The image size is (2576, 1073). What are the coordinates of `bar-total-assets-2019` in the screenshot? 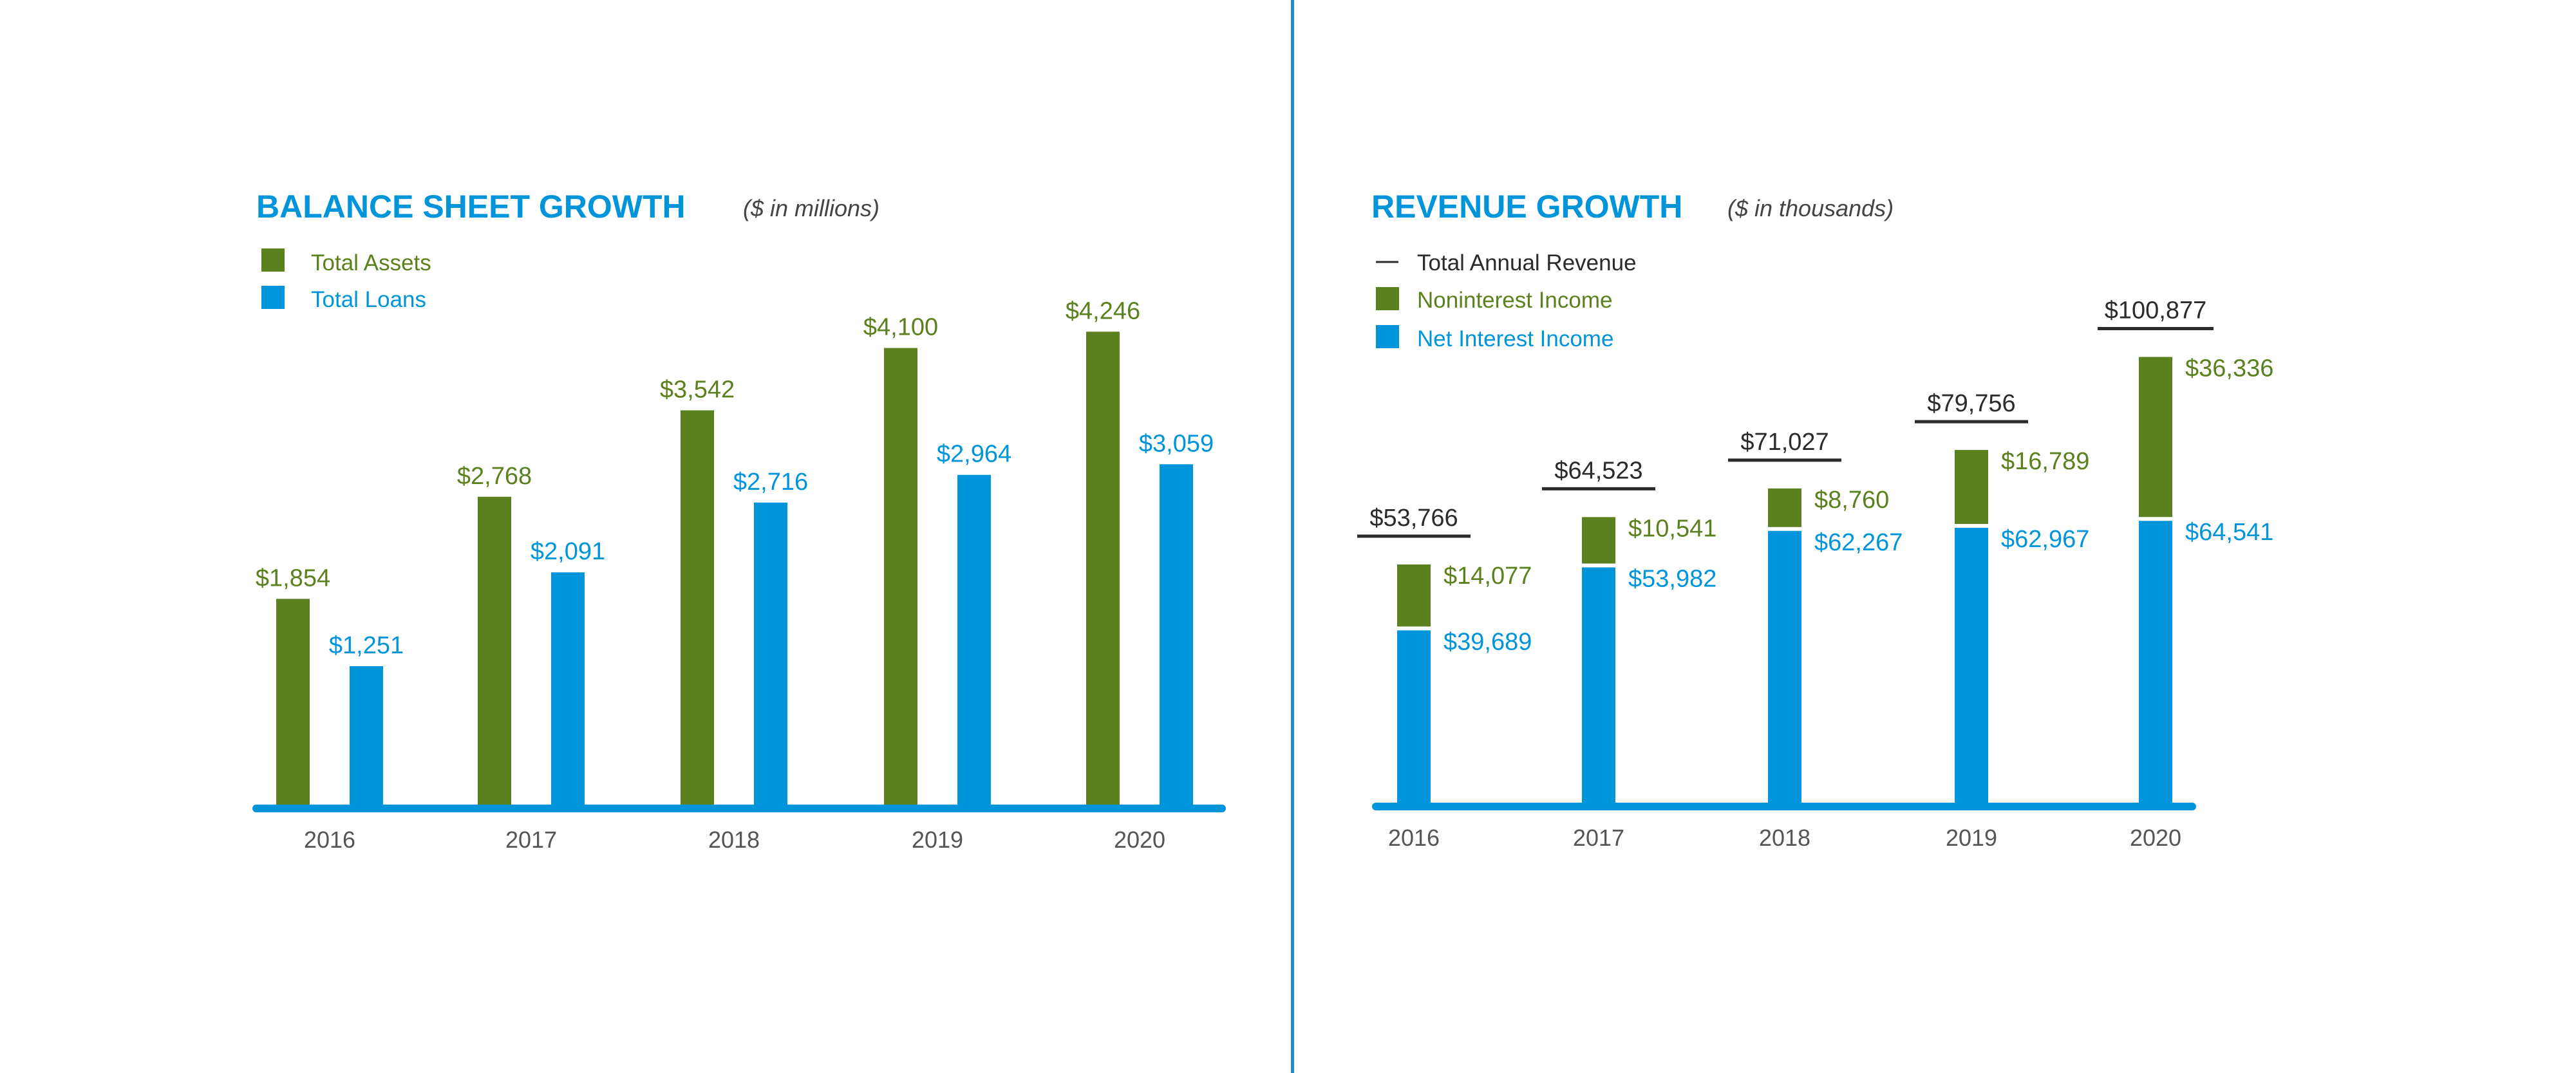 It's located at (900, 577).